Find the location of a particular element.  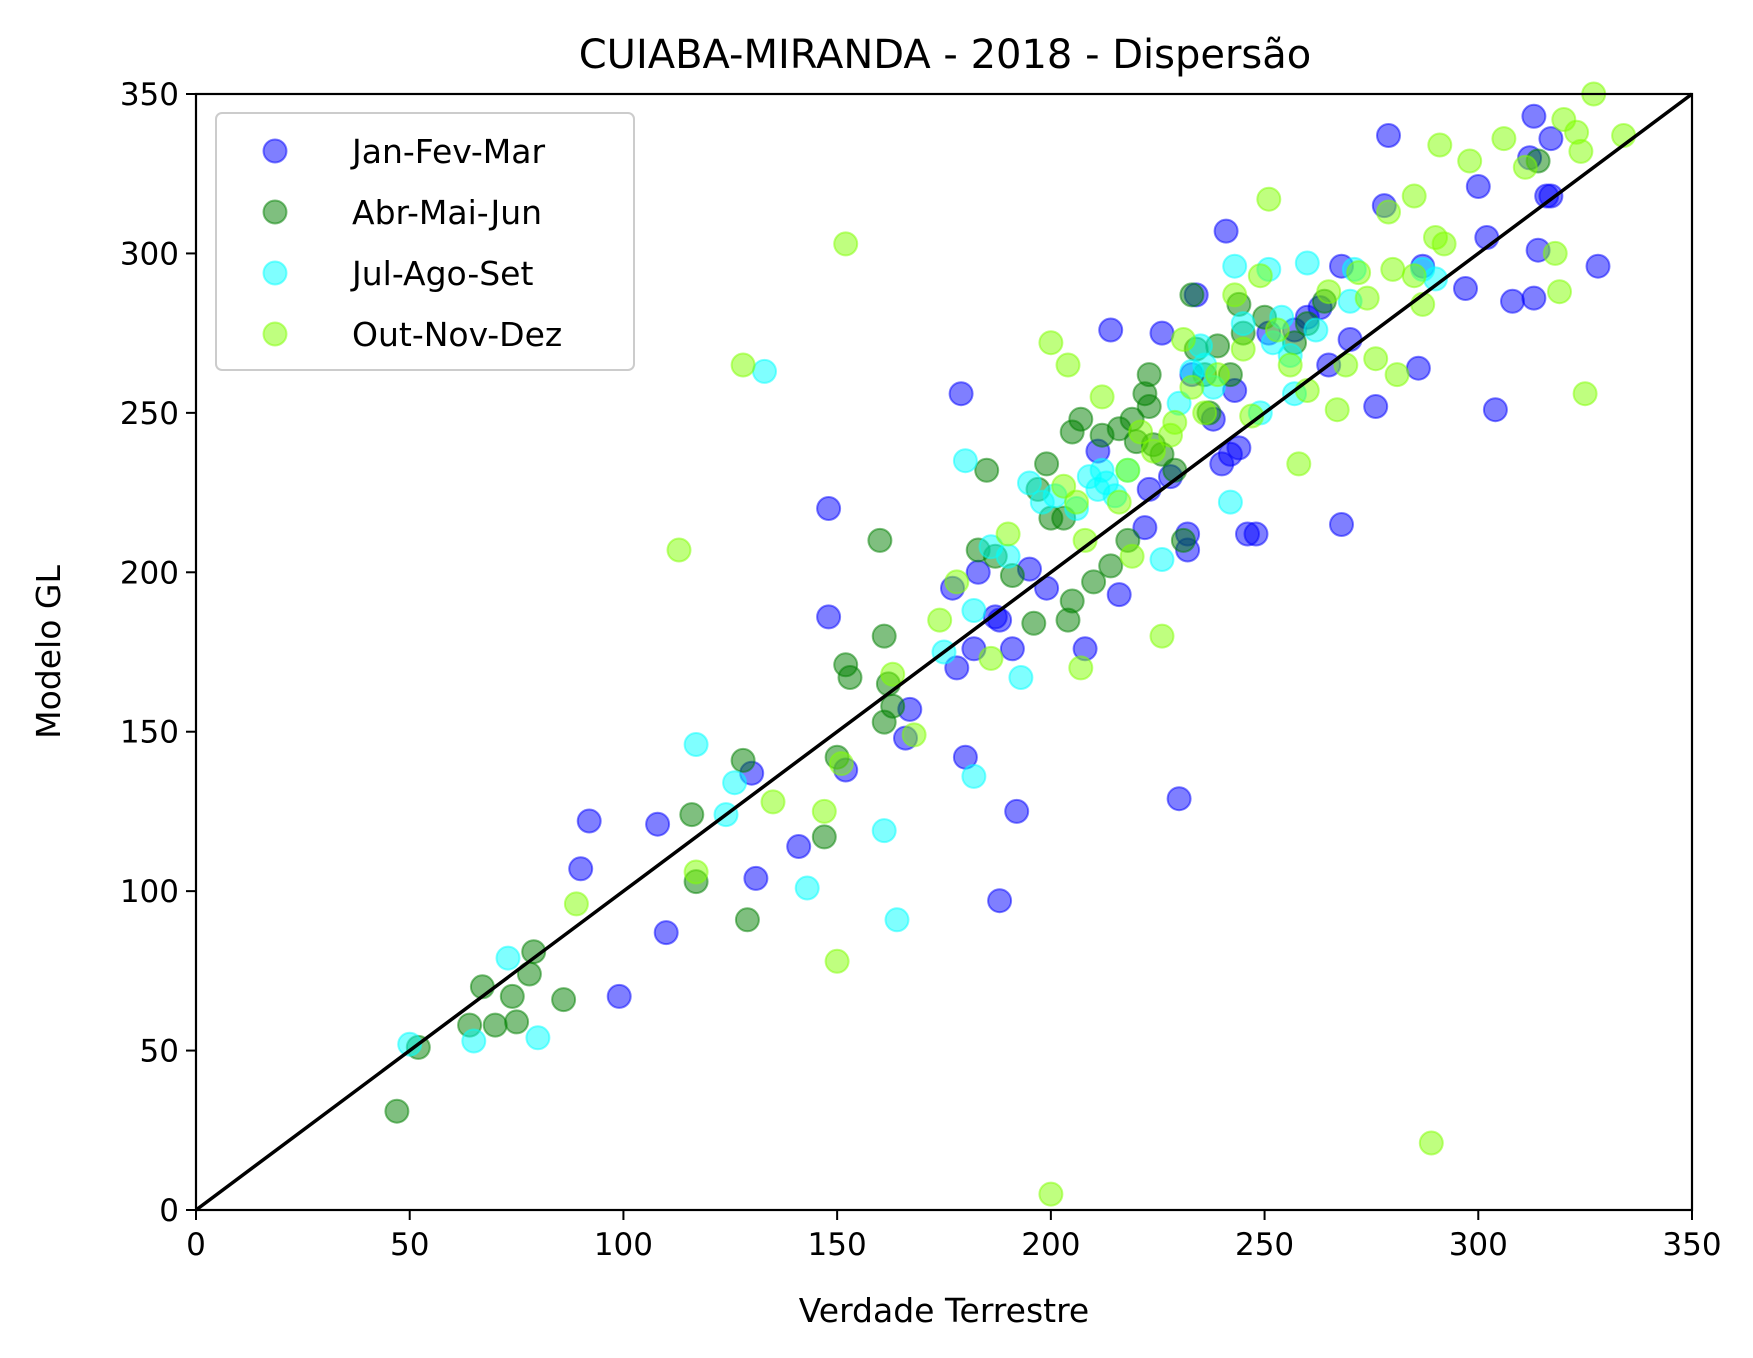

y-tick-label: 50 is located at coordinates (159, 1052).